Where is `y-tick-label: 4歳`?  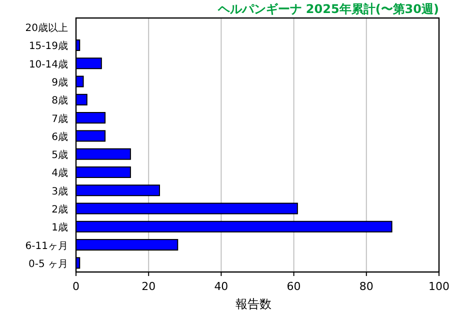 y-tick-label: 4歳 is located at coordinates (60, 173).